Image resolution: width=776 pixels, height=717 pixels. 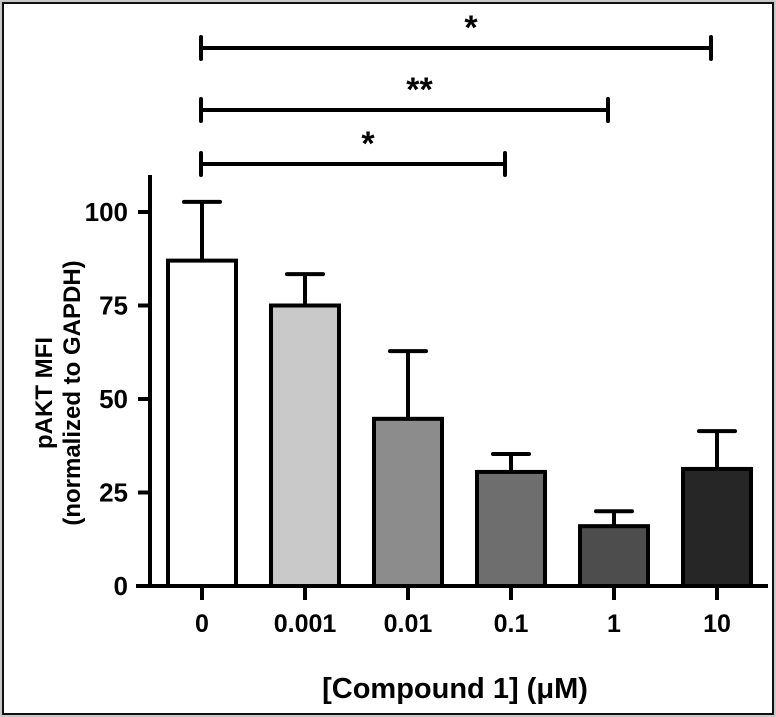 I want to click on x-tick-label: 0.001, so click(x=305, y=624).